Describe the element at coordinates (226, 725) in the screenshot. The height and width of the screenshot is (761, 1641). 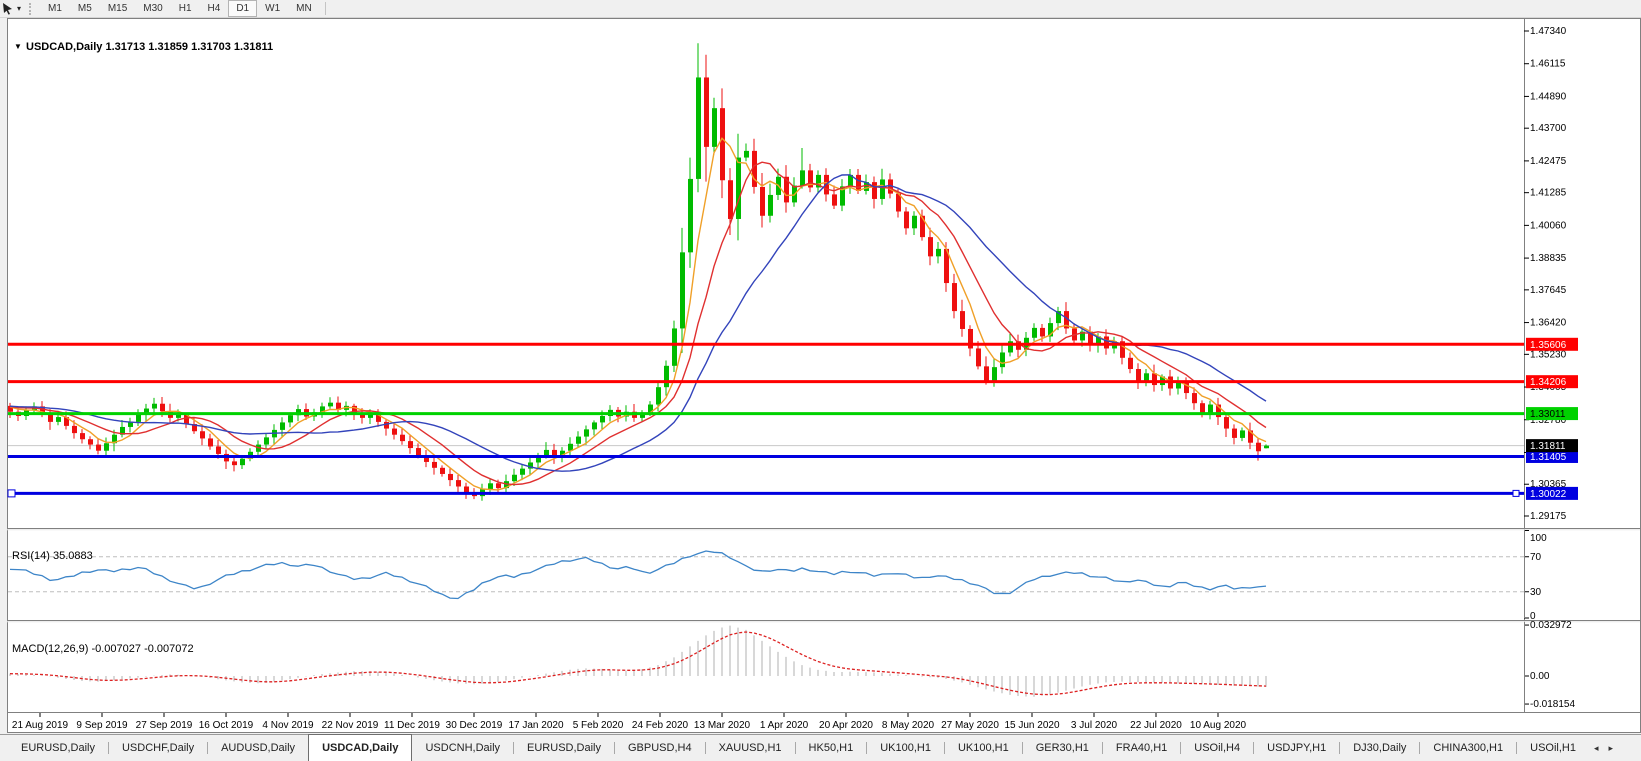
I see `date-label: 16 Oct 2019` at that location.